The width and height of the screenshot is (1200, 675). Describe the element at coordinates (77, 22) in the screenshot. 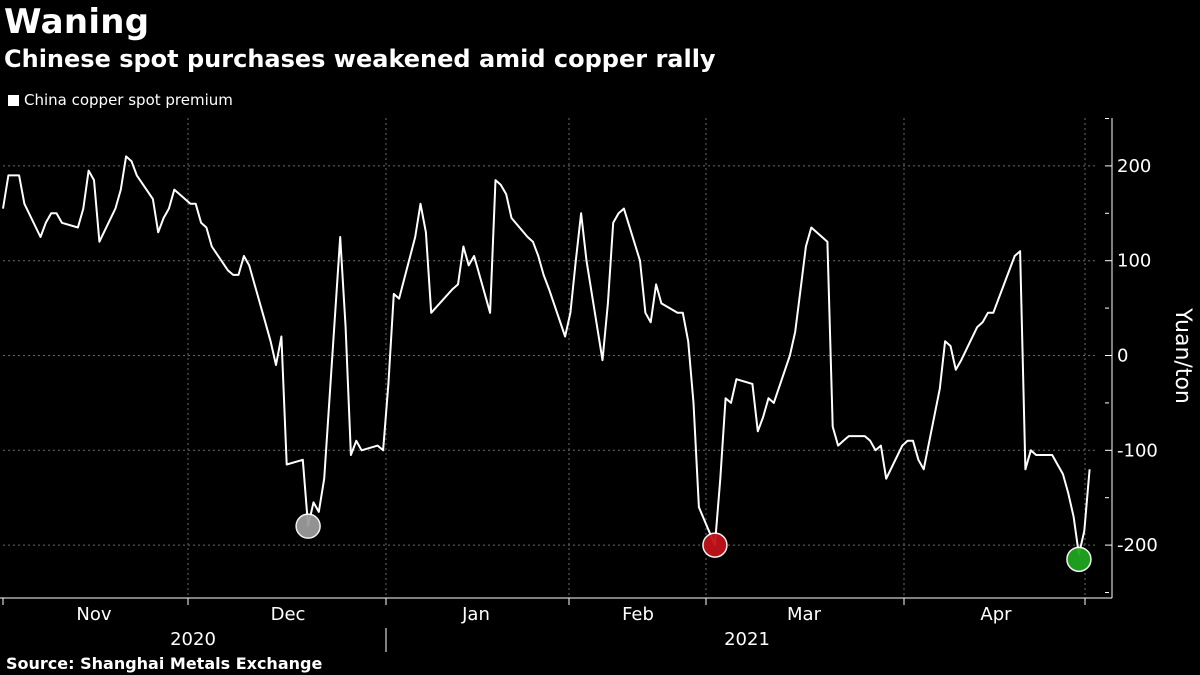

I see `chart-title: Waning` at that location.